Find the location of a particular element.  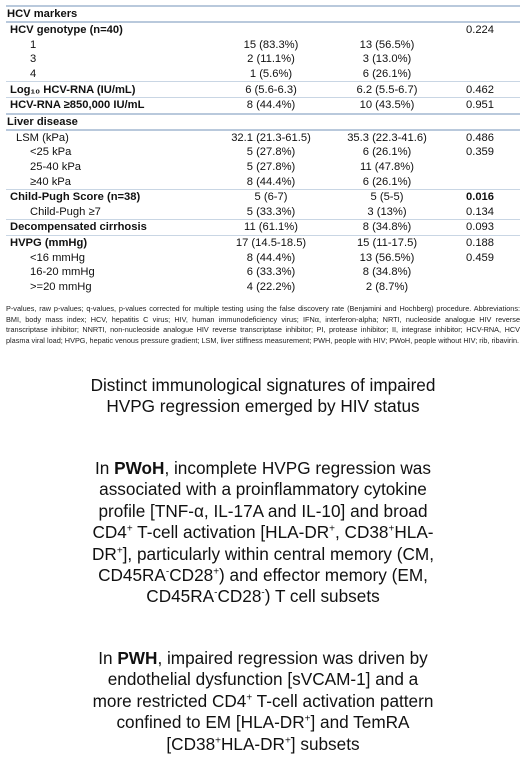

row-label: Liver disease is located at coordinates (263, 121).